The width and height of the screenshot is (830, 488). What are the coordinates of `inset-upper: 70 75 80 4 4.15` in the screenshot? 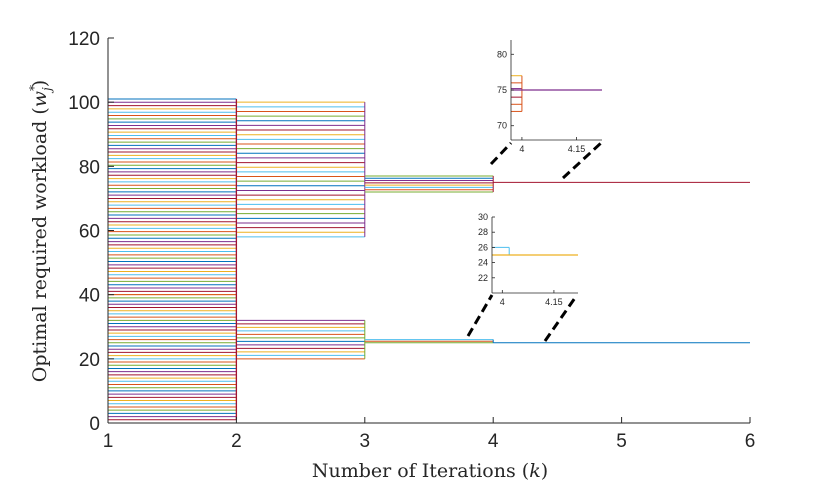 It's located at (542, 98).